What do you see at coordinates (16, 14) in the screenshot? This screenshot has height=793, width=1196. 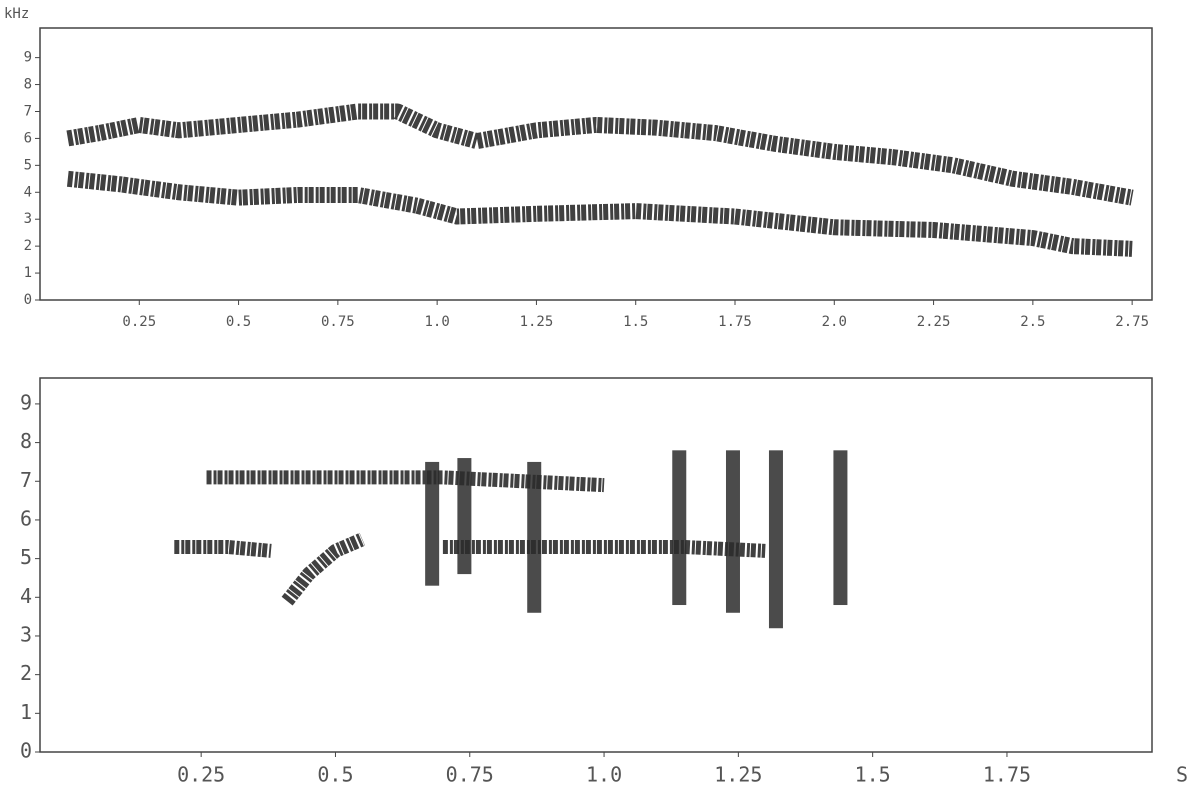 I see `y-axis-label: kHz` at bounding box center [16, 14].